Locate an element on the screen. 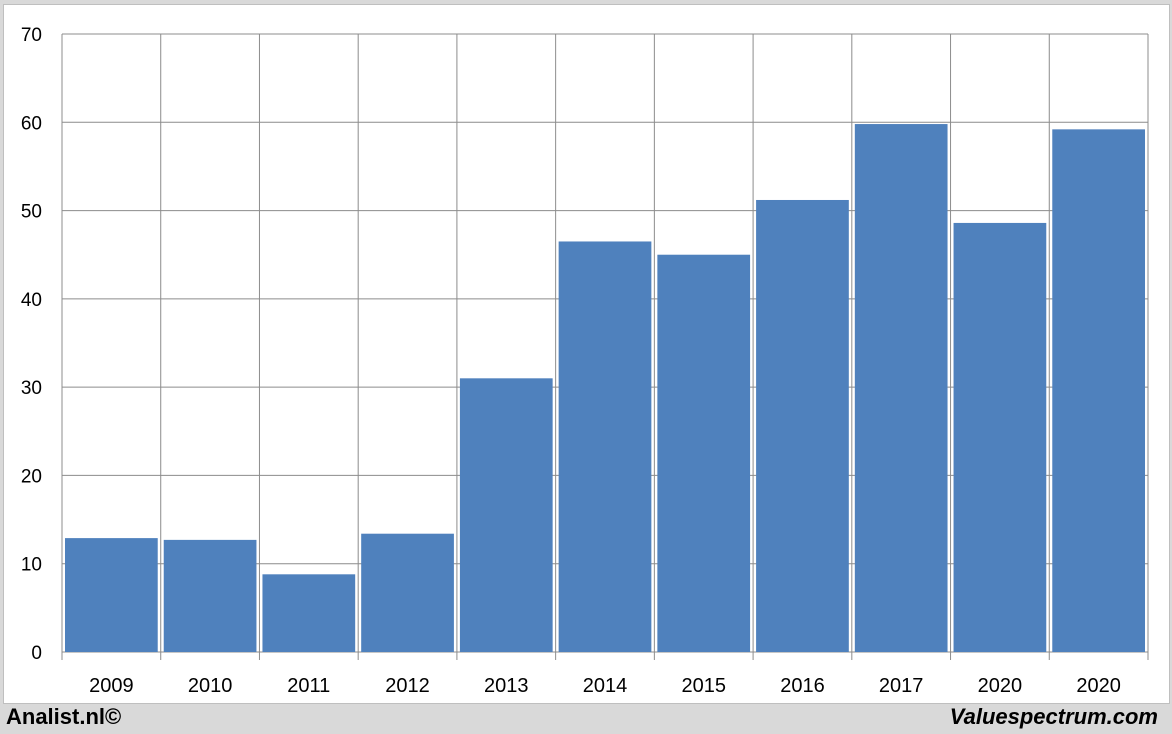 This screenshot has width=1172, height=734. y-tick-label: 70 is located at coordinates (31, 35).